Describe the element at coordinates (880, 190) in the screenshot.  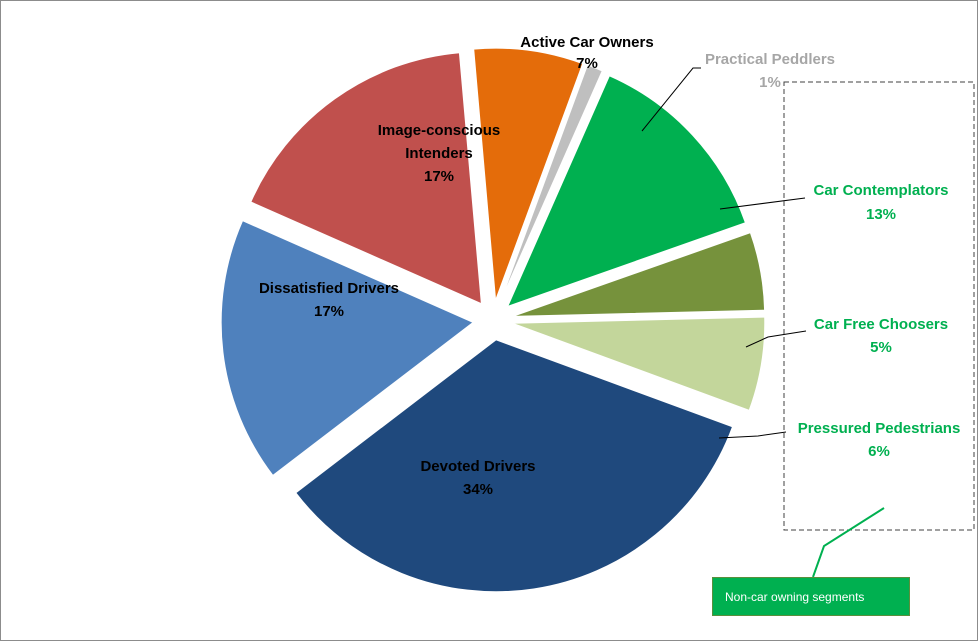
I see `label-car-contemplators-name: Car Contemplators` at that location.